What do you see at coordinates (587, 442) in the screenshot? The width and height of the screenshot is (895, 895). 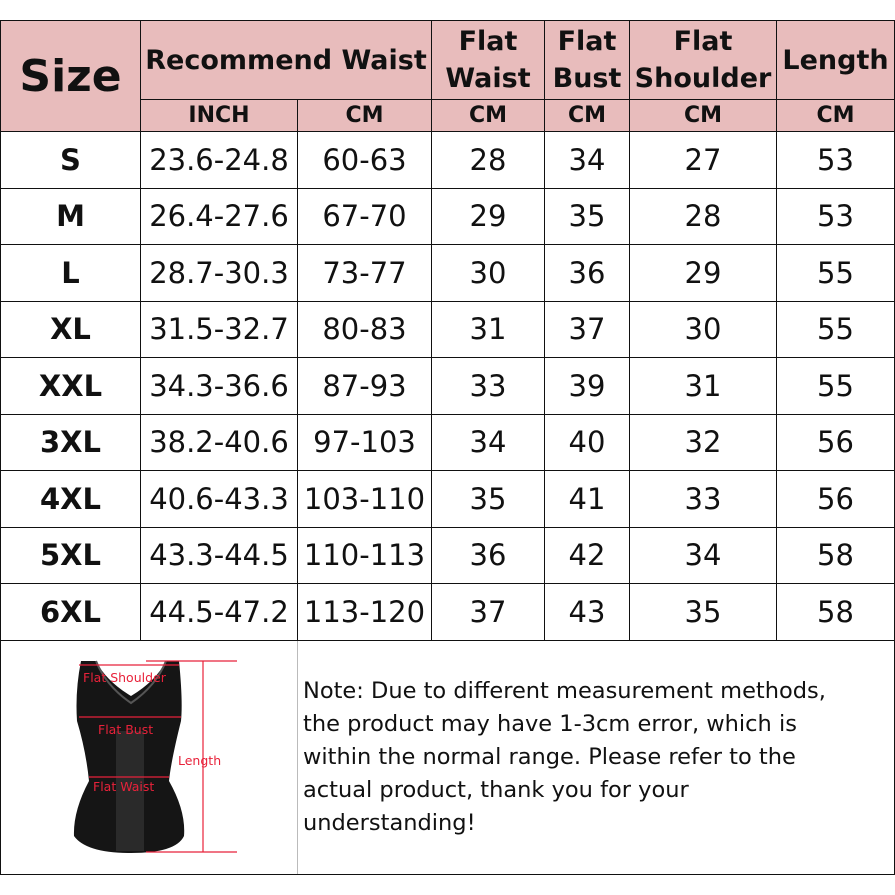 I see `value-cell: 40` at bounding box center [587, 442].